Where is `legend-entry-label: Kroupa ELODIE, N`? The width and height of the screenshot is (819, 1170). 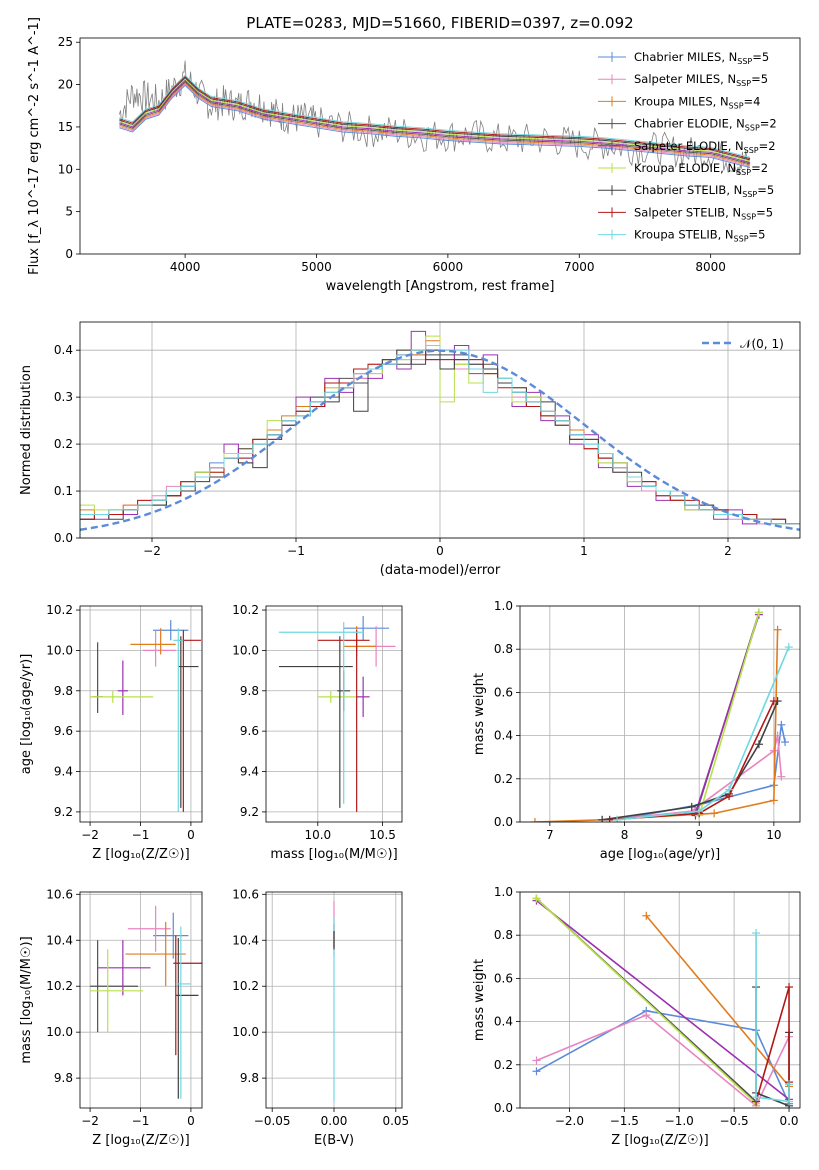
legend-entry-label: Kroupa ELODIE, N is located at coordinates (685, 168).